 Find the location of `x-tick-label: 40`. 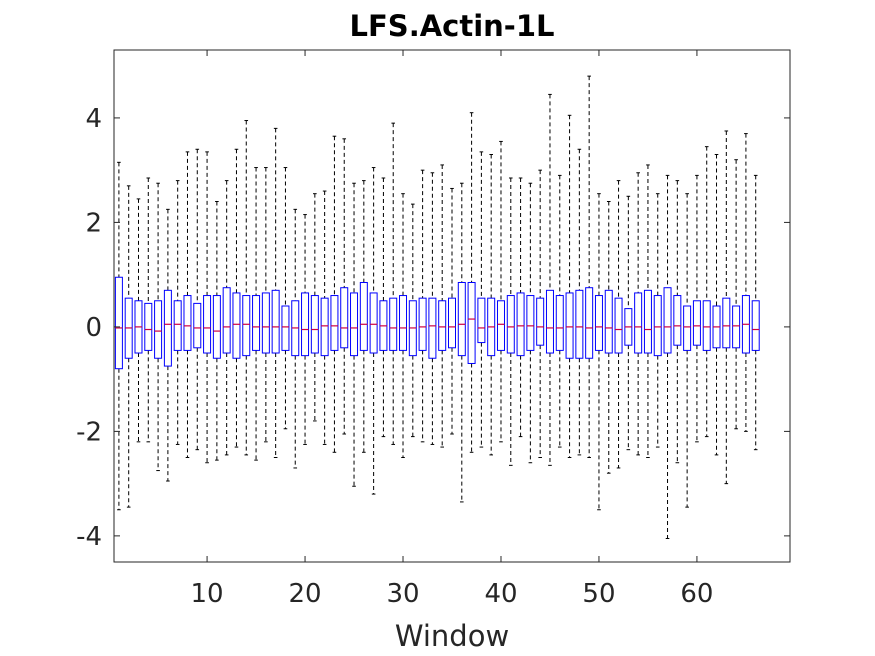

x-tick-label: 40 is located at coordinates (500, 594).